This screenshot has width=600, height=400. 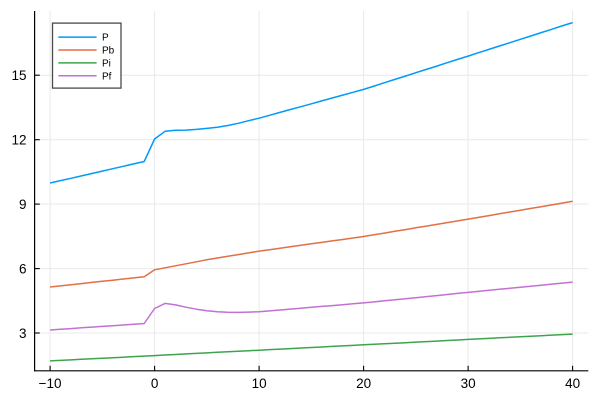 I want to click on svg-text: Pf, so click(x=107, y=76).